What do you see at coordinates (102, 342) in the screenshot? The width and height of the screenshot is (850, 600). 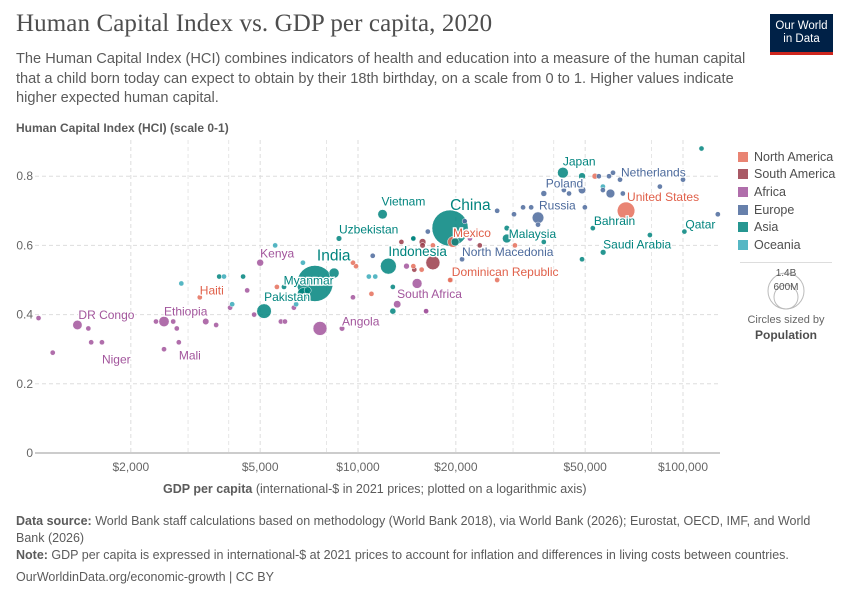 I see `data-point-niger` at bounding box center [102, 342].